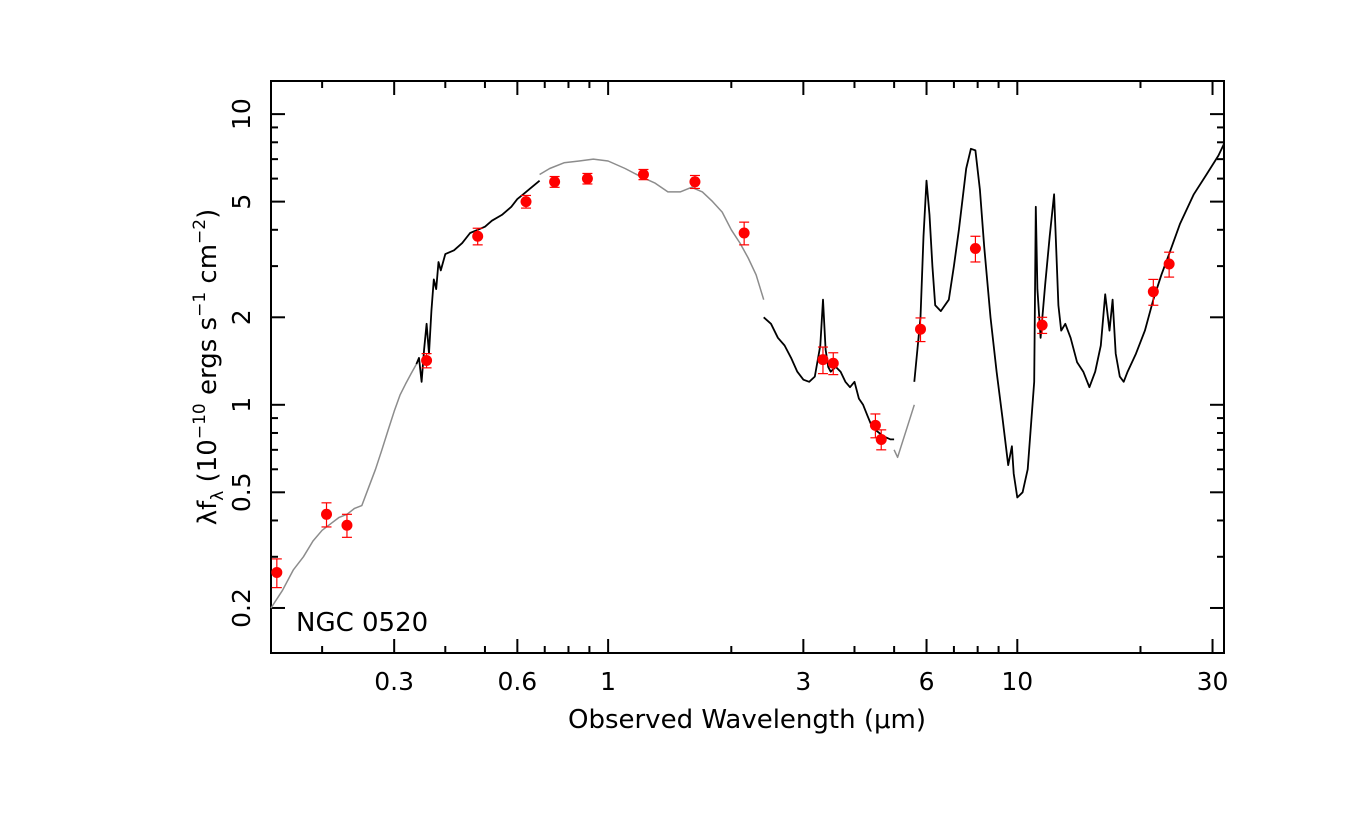 Image resolution: width=1361 pixels, height=817 pixels. I want to click on y-tick-label: 0.5, so click(241, 492).